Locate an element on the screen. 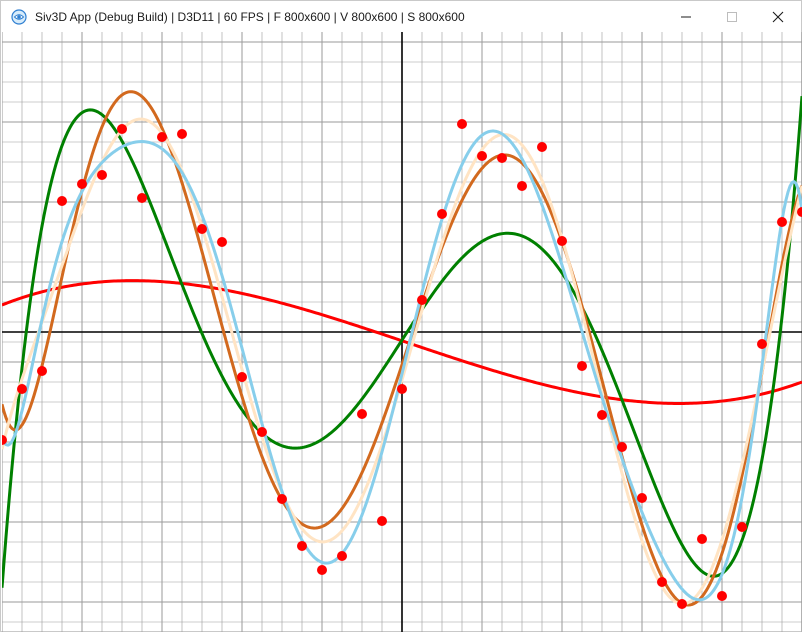 The image size is (802, 632). siv3d-app-icon is located at coordinates (19, 17).